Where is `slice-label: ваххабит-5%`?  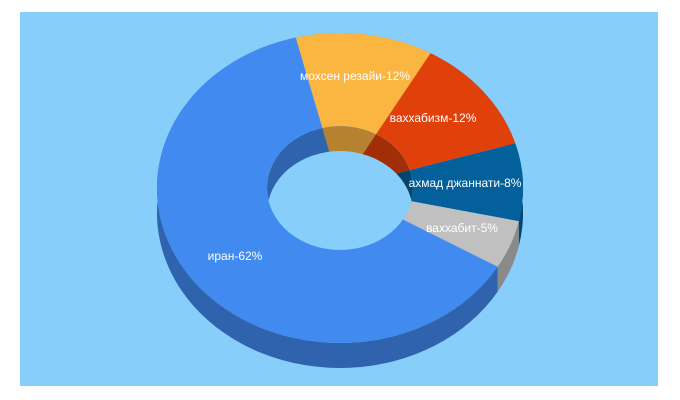 slice-label: ваххабит-5% is located at coordinates (462, 228).